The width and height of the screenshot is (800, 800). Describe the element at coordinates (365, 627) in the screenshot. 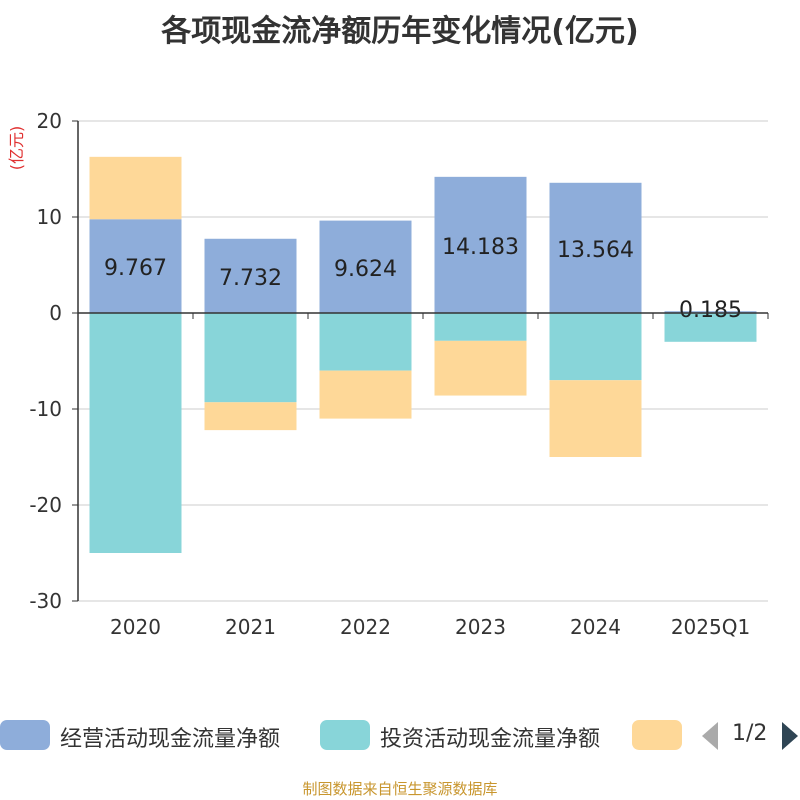

I see `x-tick-label-2022: 2022` at that location.